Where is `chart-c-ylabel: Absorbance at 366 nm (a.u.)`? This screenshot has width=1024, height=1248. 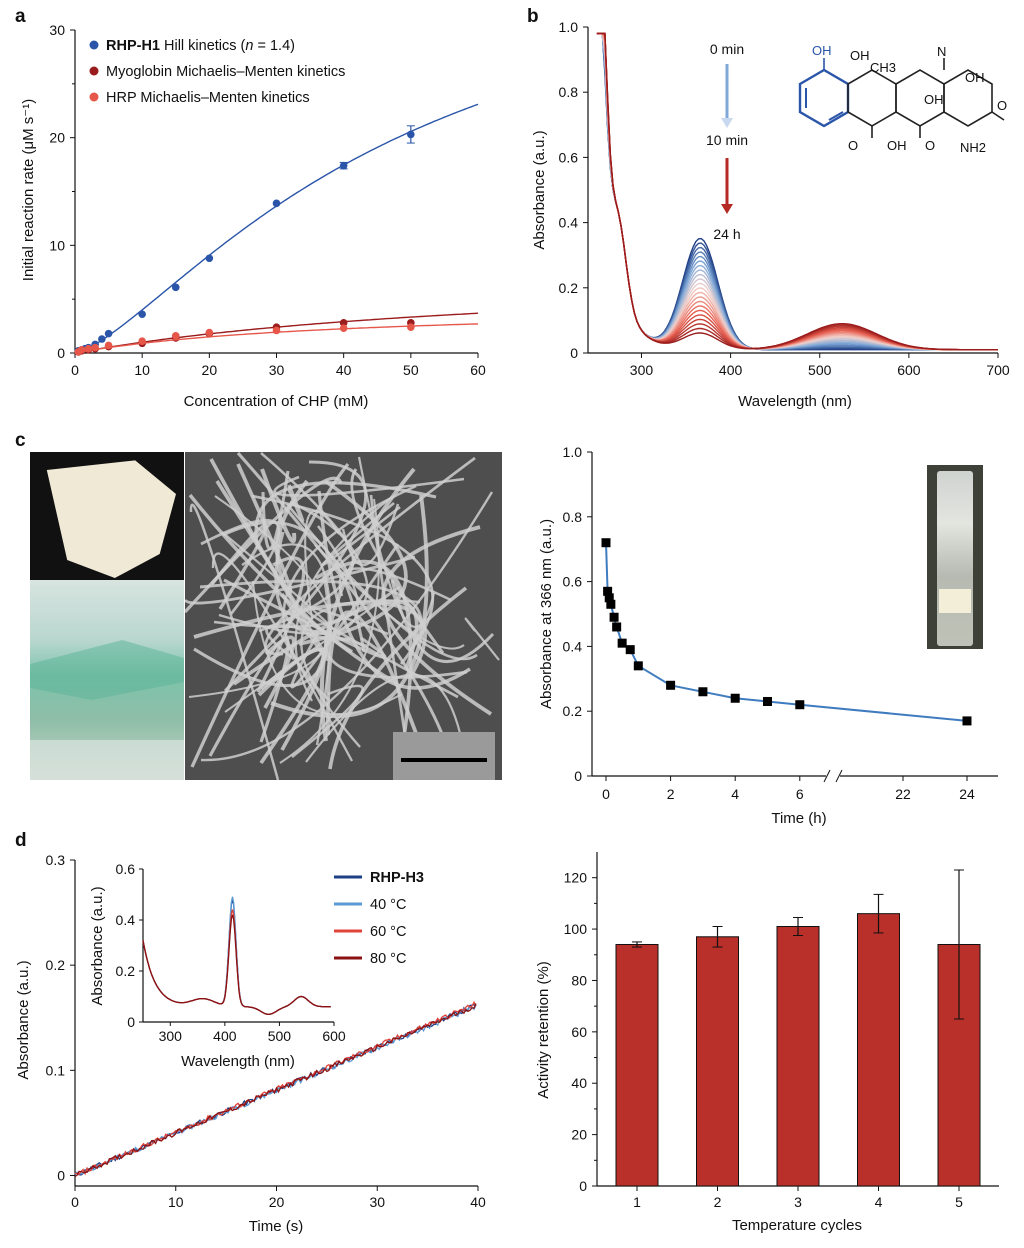 chart-c-ylabel: Absorbance at 366 nm (a.u.) is located at coordinates (546, 614).